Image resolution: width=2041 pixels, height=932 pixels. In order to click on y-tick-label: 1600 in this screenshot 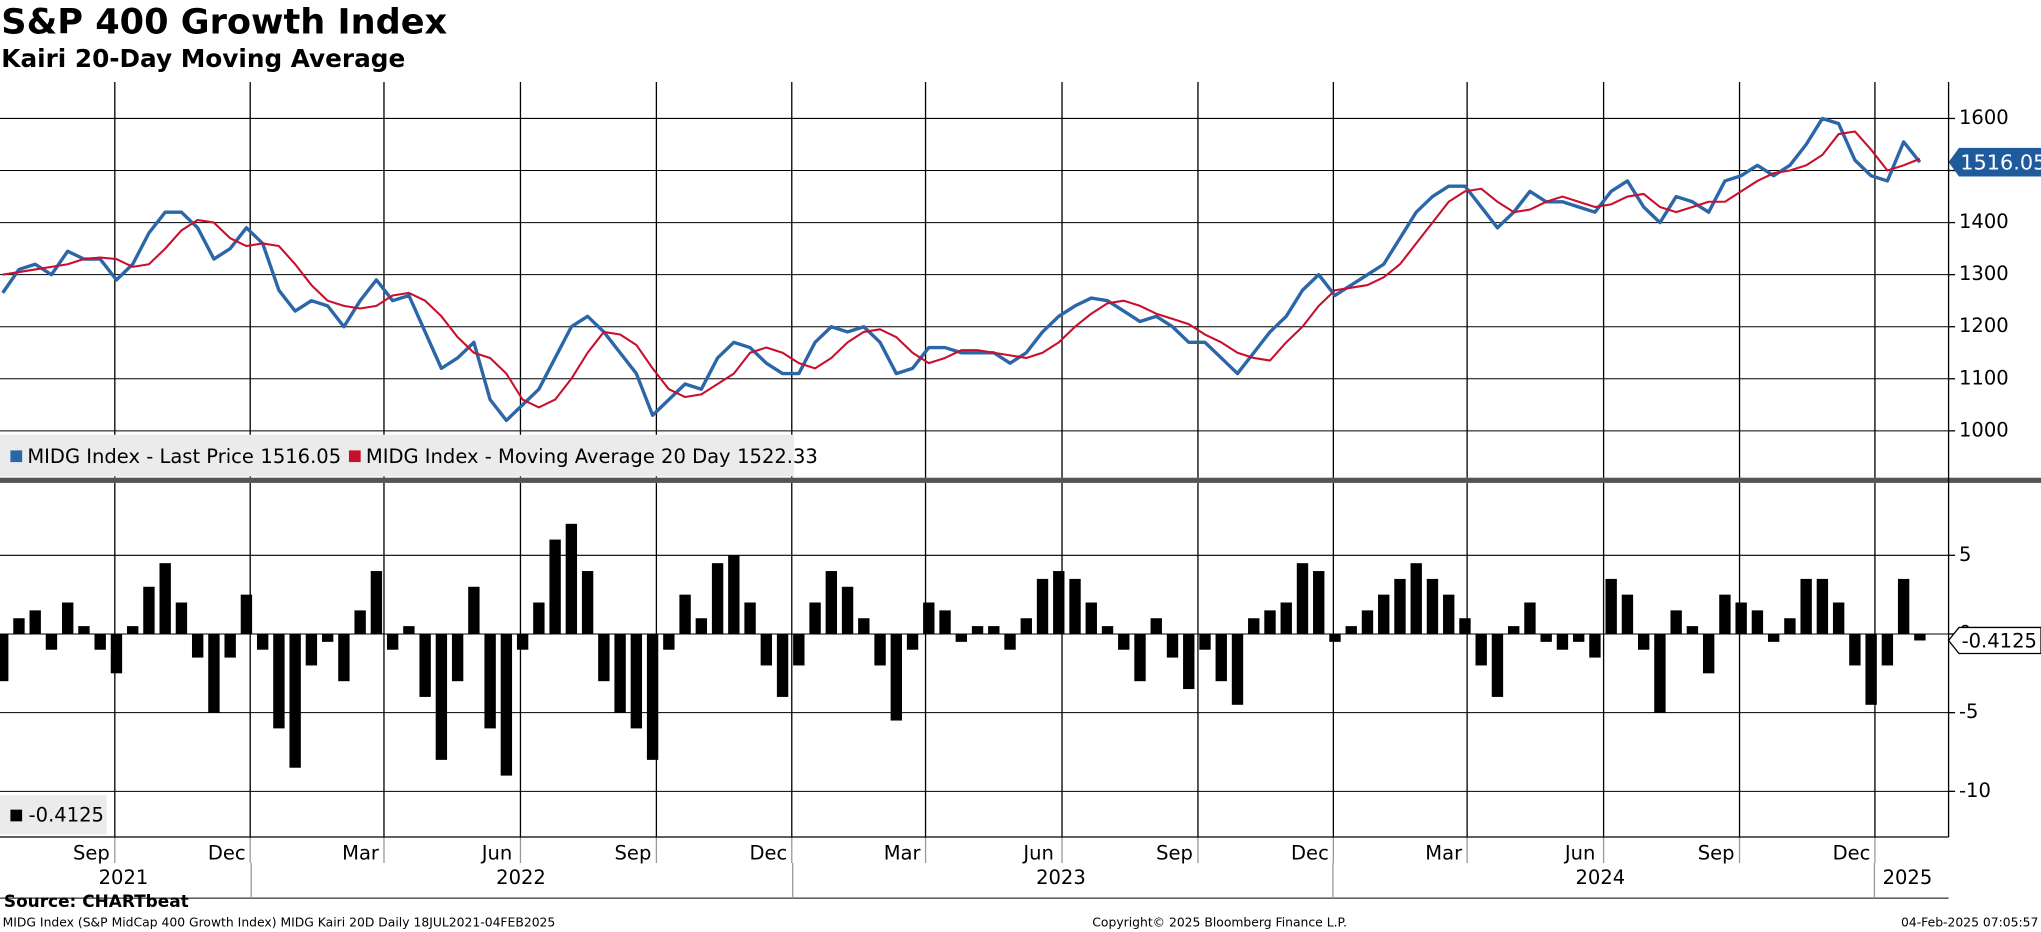, I will do `click(1984, 117)`.